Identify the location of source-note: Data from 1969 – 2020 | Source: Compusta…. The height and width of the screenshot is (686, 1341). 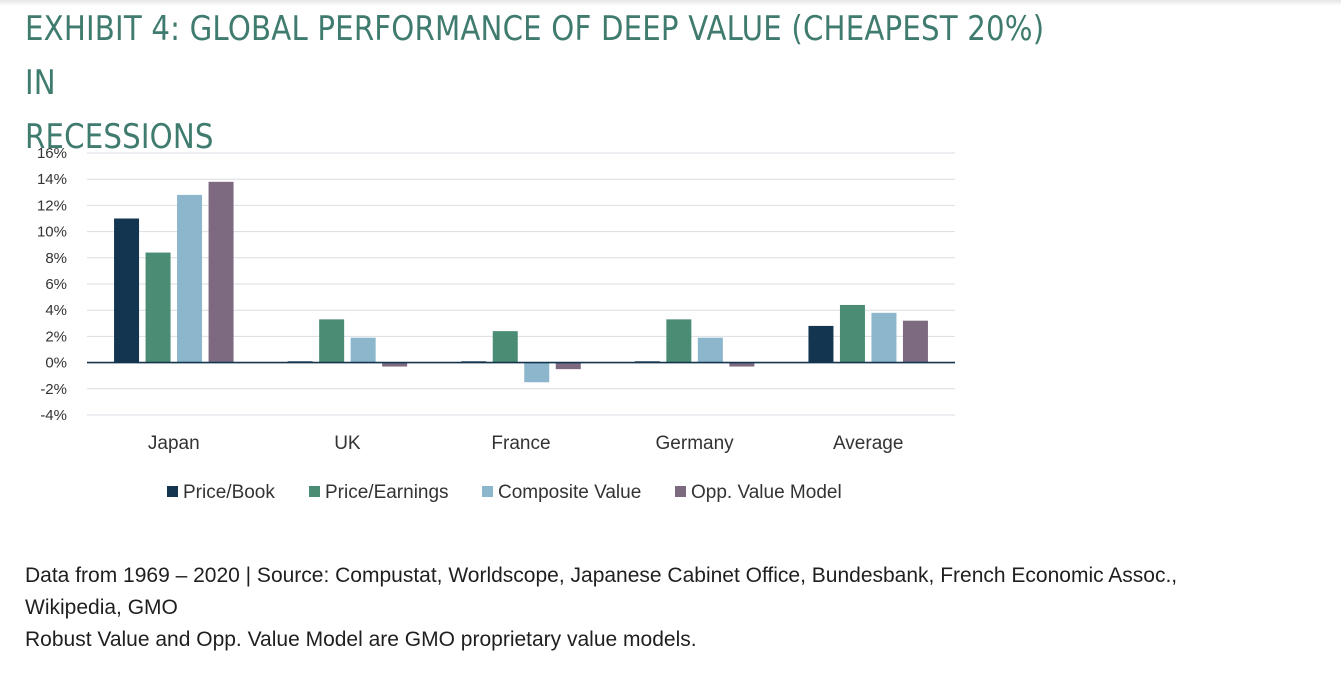
(675, 608).